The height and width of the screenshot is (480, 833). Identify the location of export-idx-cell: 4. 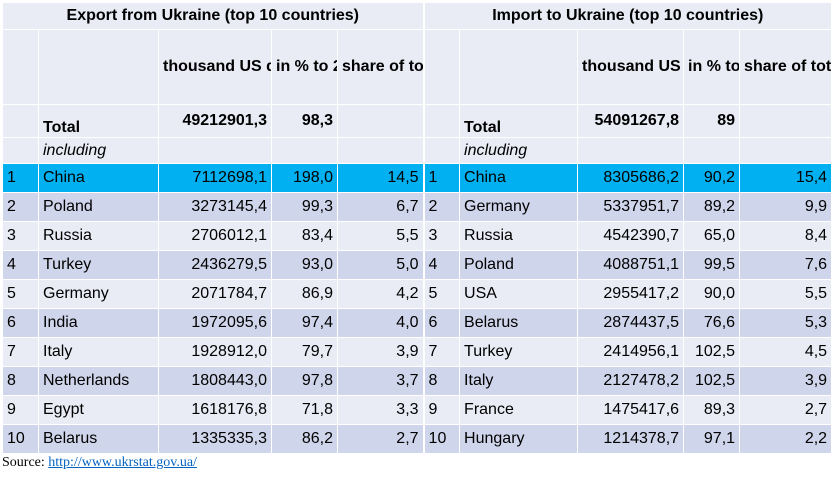
(20, 265).